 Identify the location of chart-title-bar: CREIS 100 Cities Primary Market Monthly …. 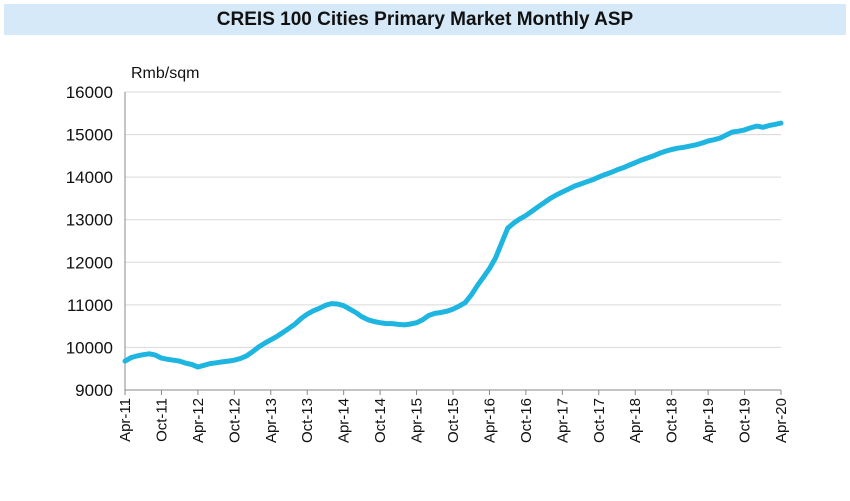
(425, 19).